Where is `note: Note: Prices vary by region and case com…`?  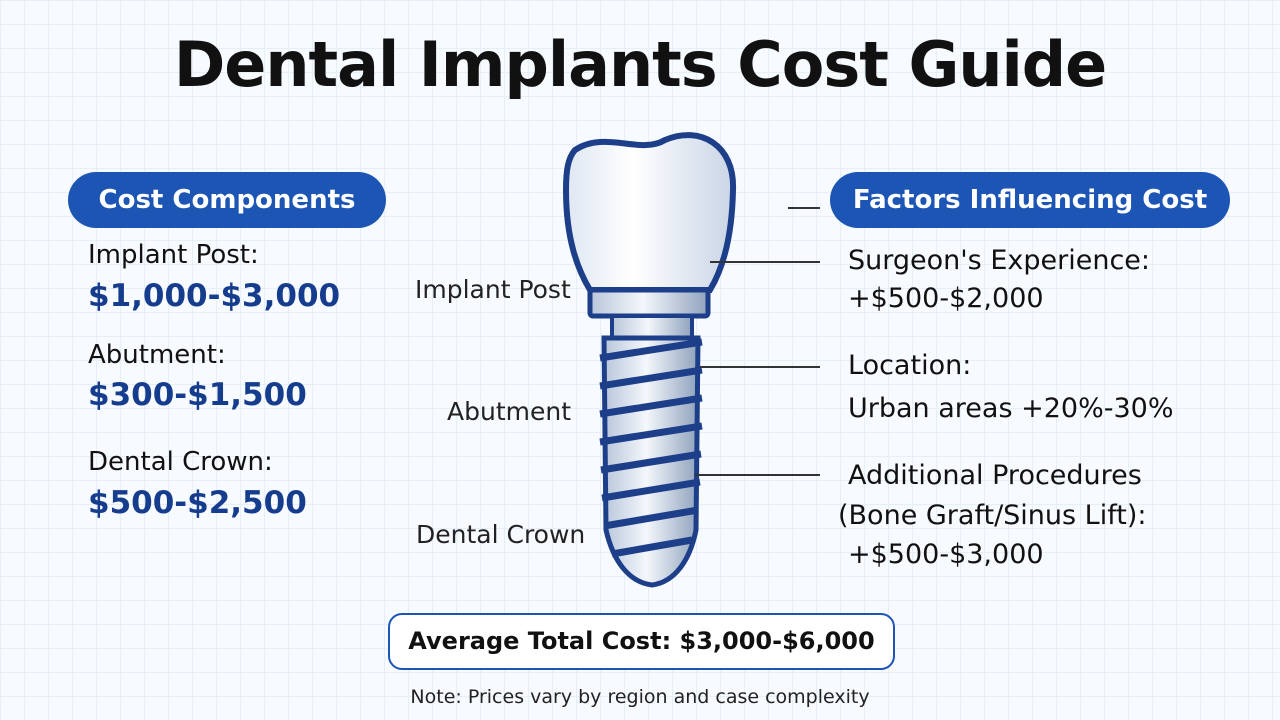 note: Note: Prices vary by region and case com… is located at coordinates (640, 697).